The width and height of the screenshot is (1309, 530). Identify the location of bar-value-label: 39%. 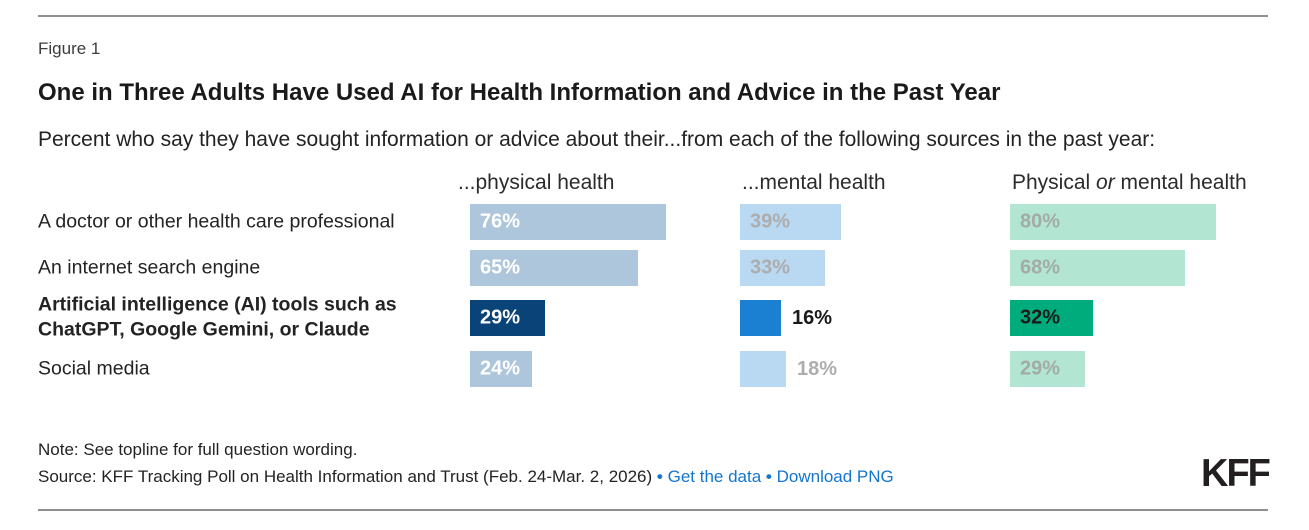
(770, 221).